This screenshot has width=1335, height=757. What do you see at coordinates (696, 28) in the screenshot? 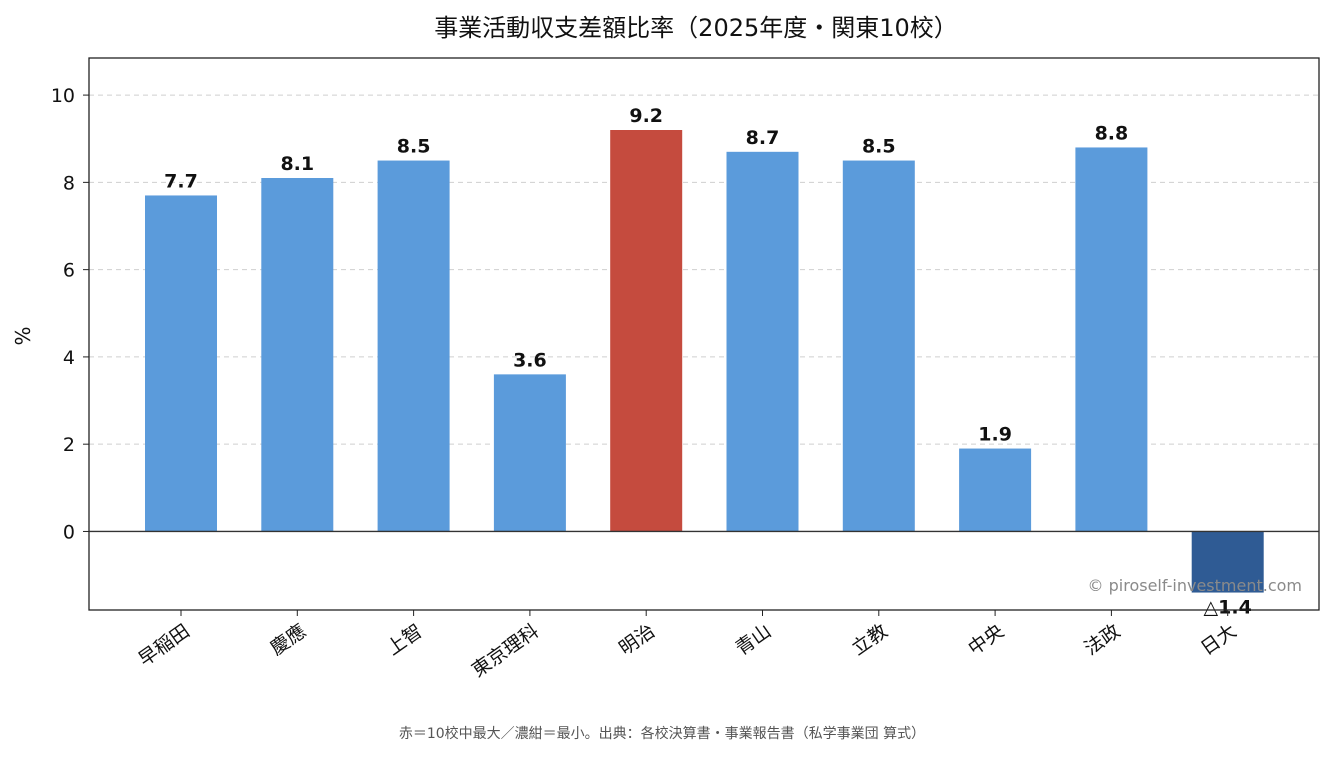
I see `chart-title: 事業活動収支差額比率（2025年度・関東10校）` at bounding box center [696, 28].